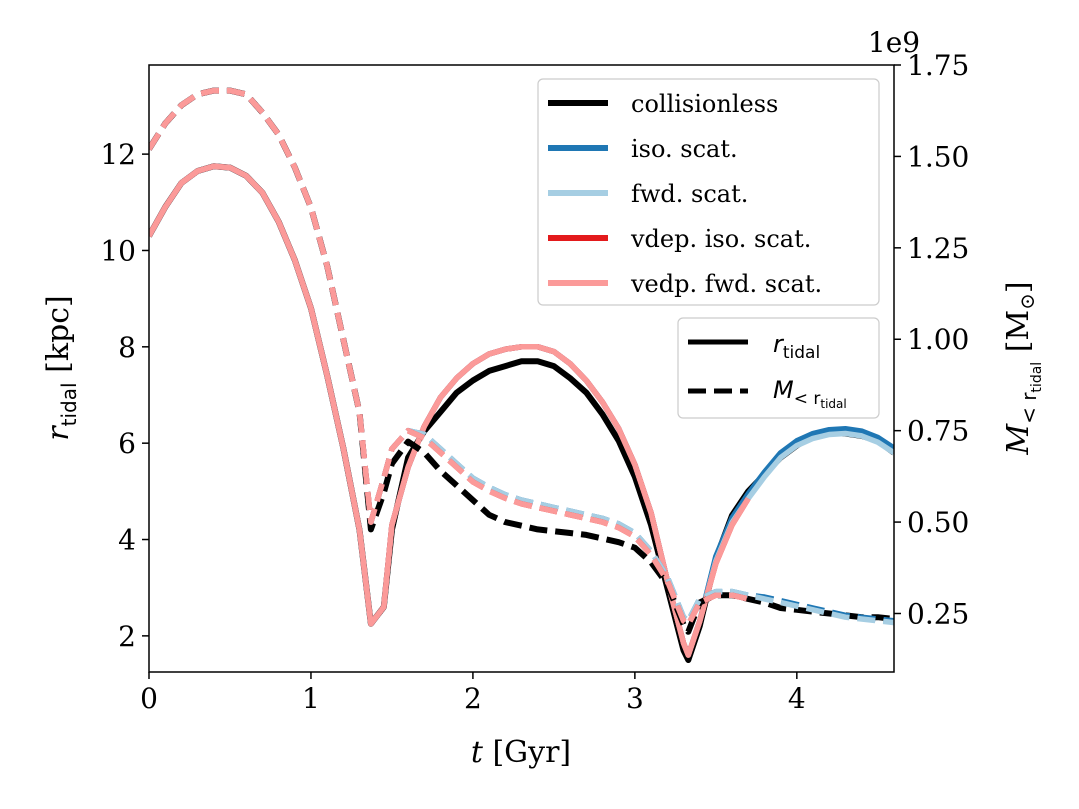 Image resolution: width=1079 pixels, height=809 pixels. What do you see at coordinates (689, 194) in the screenshot?
I see `legend-label: fwd. scat.` at bounding box center [689, 194].